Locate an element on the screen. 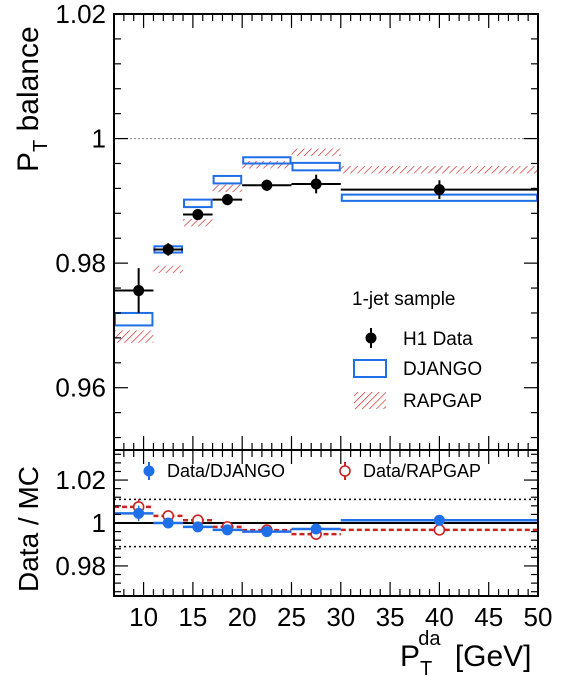 Image resolution: width=567 pixels, height=676 pixels. bottom-ytick-label: 0.98 is located at coordinates (80, 566).